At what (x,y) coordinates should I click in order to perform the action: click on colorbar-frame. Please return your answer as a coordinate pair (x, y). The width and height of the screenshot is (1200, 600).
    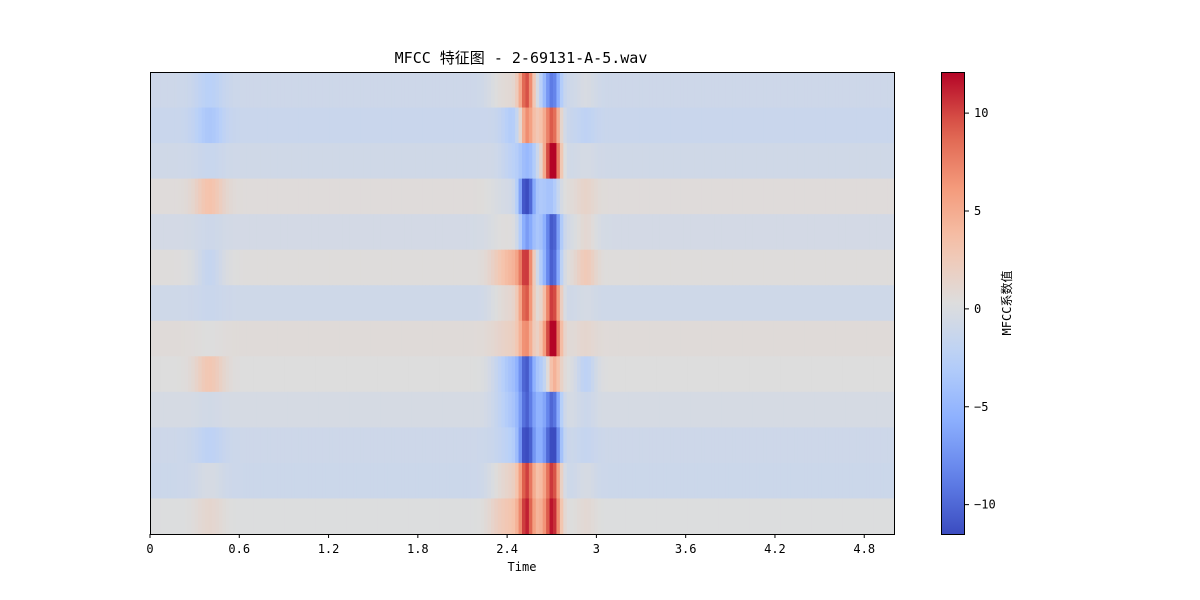
    Looking at the image, I should click on (953, 303).